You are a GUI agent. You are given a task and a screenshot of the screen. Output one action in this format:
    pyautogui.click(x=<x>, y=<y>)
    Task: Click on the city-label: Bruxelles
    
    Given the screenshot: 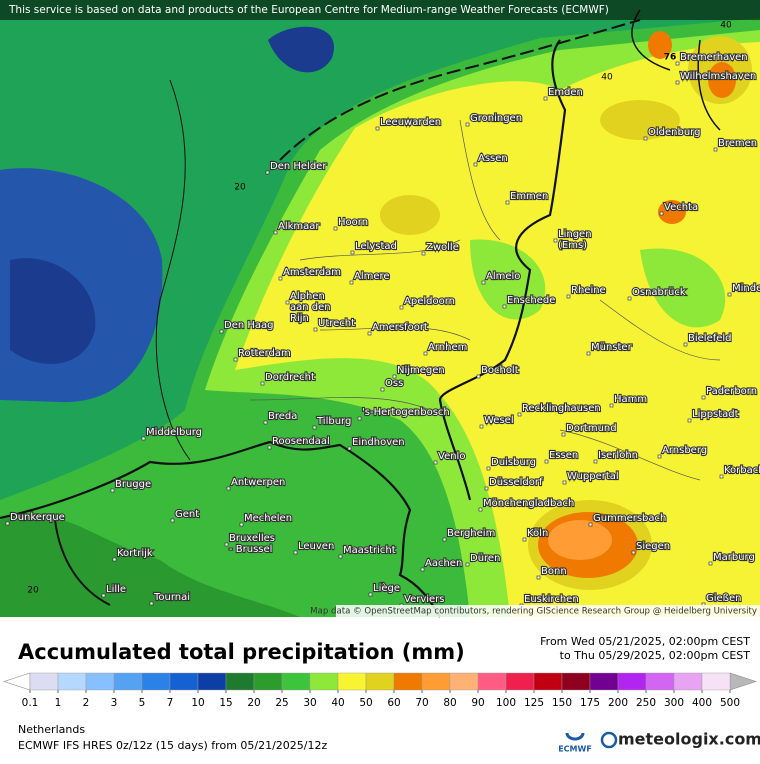 What is the action you would take?
    pyautogui.click(x=252, y=538)
    